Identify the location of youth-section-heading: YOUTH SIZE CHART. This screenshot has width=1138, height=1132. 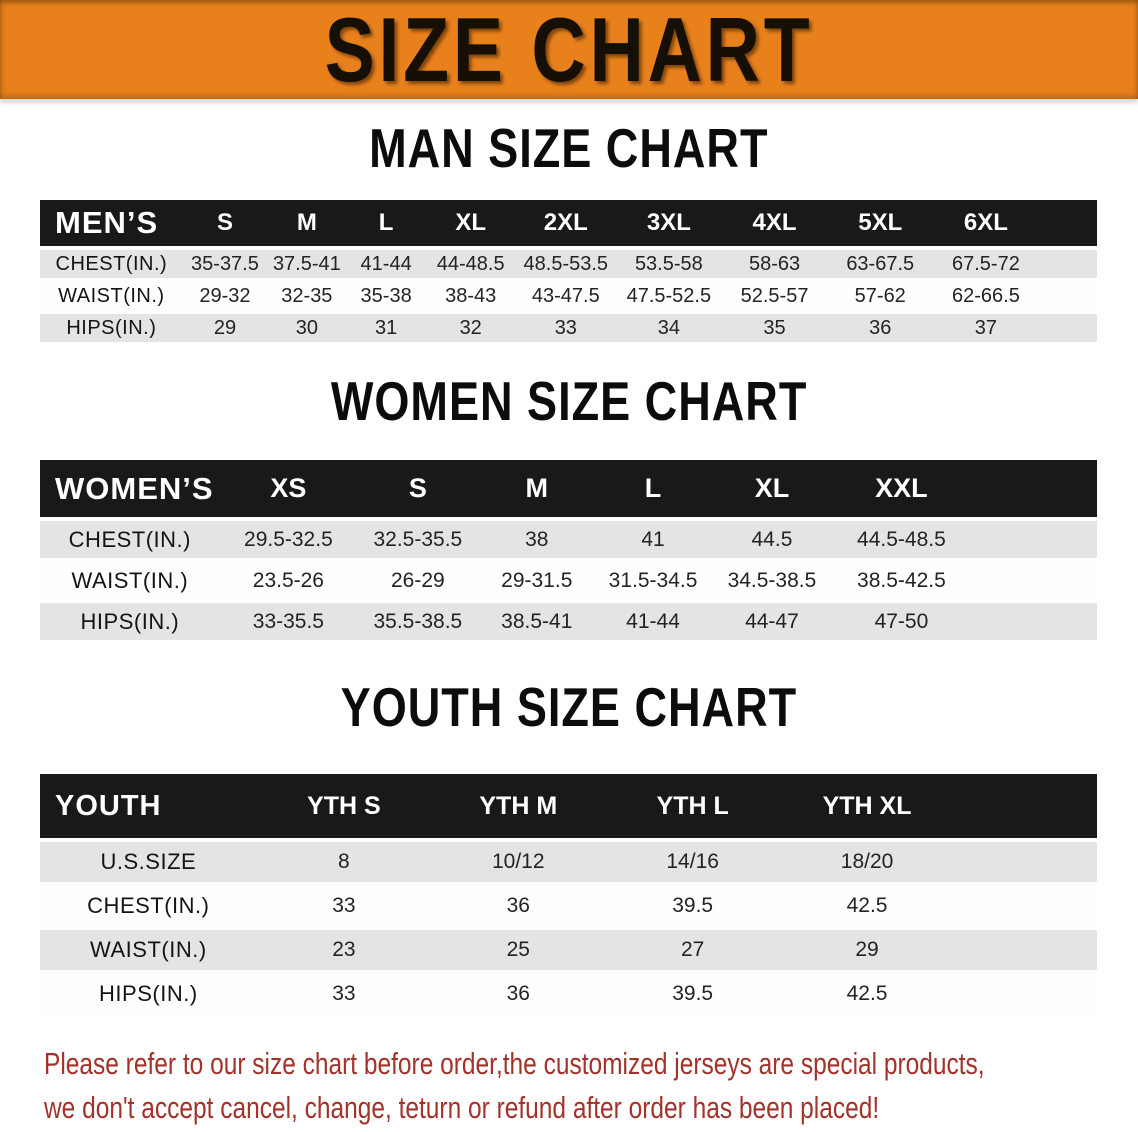
(569, 707).